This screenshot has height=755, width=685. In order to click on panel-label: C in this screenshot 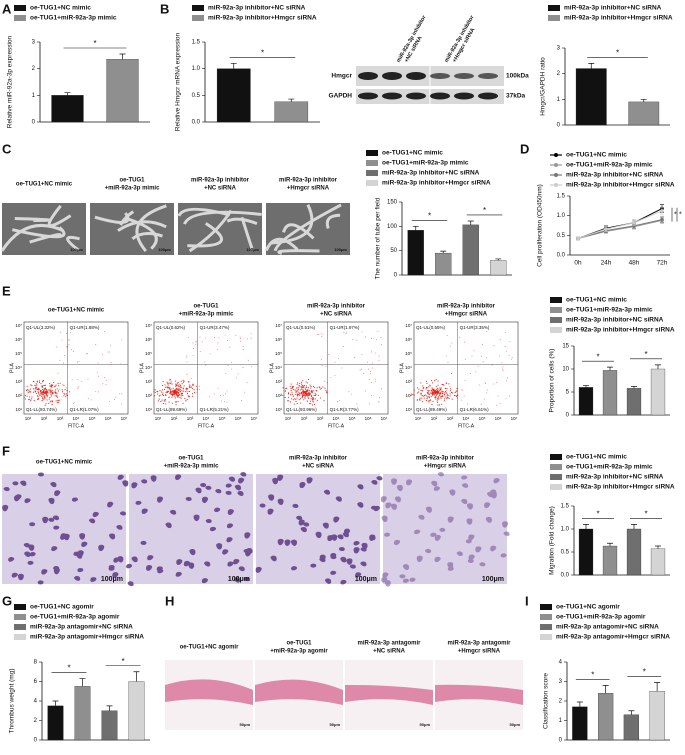, I will do `click(7, 148)`.